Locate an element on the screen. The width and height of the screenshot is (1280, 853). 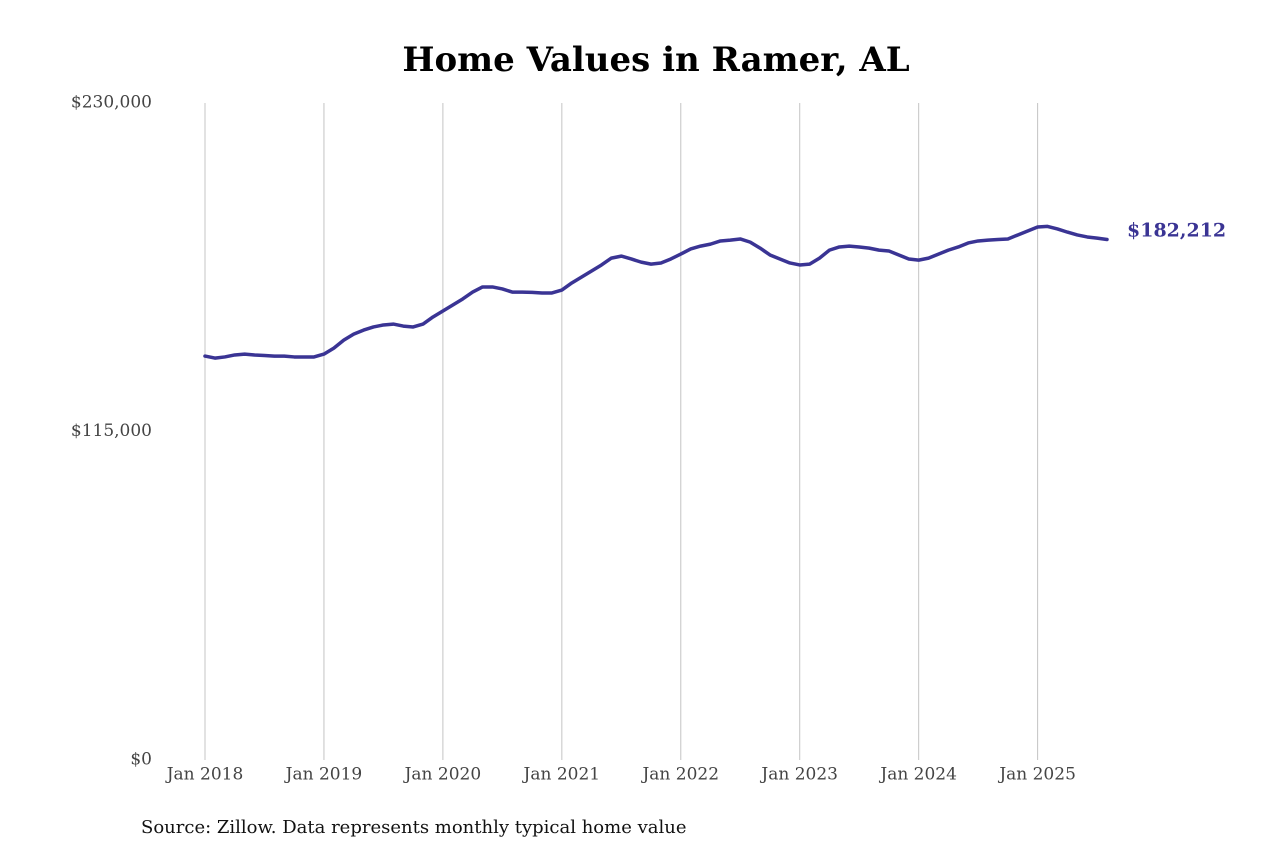
x-tick-label: Jan 2019 is located at coordinates (323, 775).